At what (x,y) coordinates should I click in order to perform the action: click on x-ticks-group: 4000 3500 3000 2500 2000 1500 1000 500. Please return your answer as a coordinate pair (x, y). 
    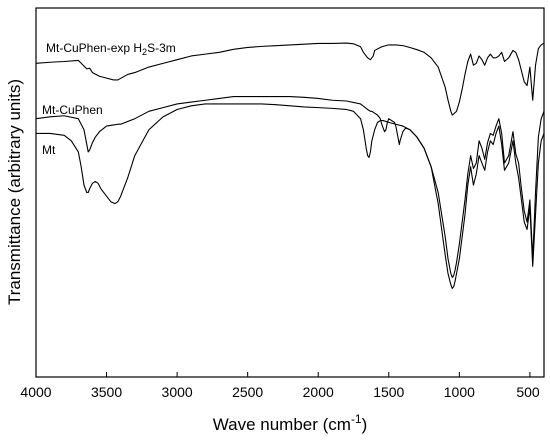
    Looking at the image, I should click on (280, 386).